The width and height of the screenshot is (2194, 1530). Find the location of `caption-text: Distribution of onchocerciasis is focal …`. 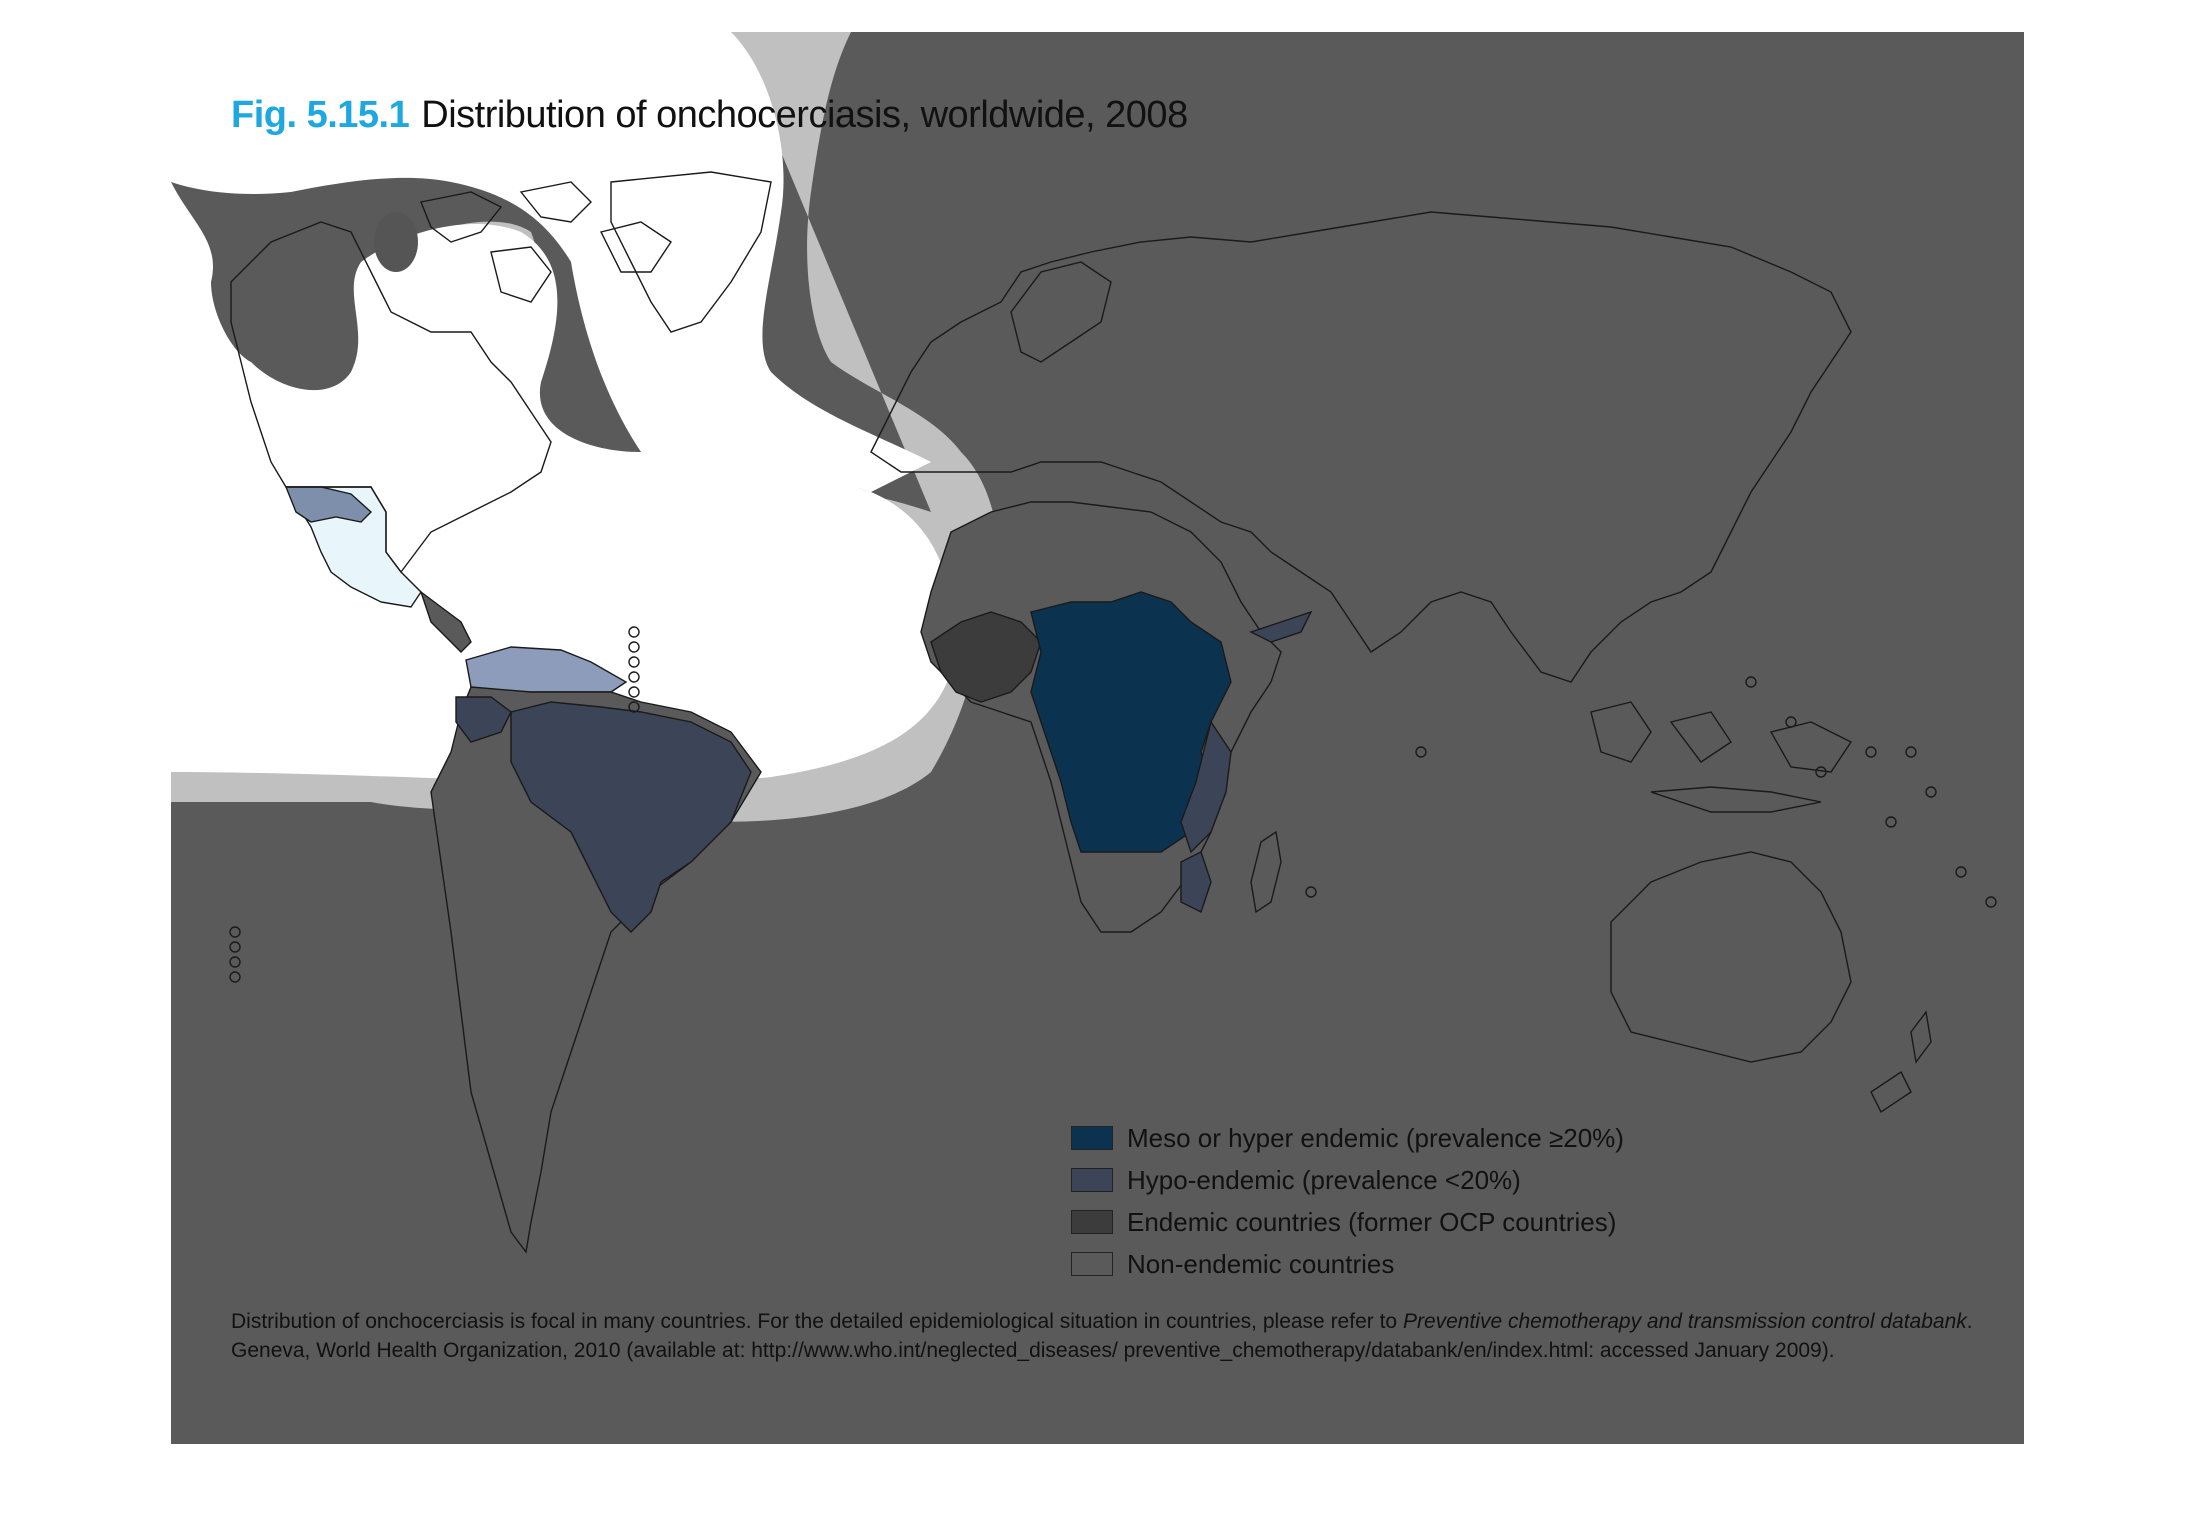

caption-text: Distribution of onchocerciasis is focal … is located at coordinates (817, 1321).